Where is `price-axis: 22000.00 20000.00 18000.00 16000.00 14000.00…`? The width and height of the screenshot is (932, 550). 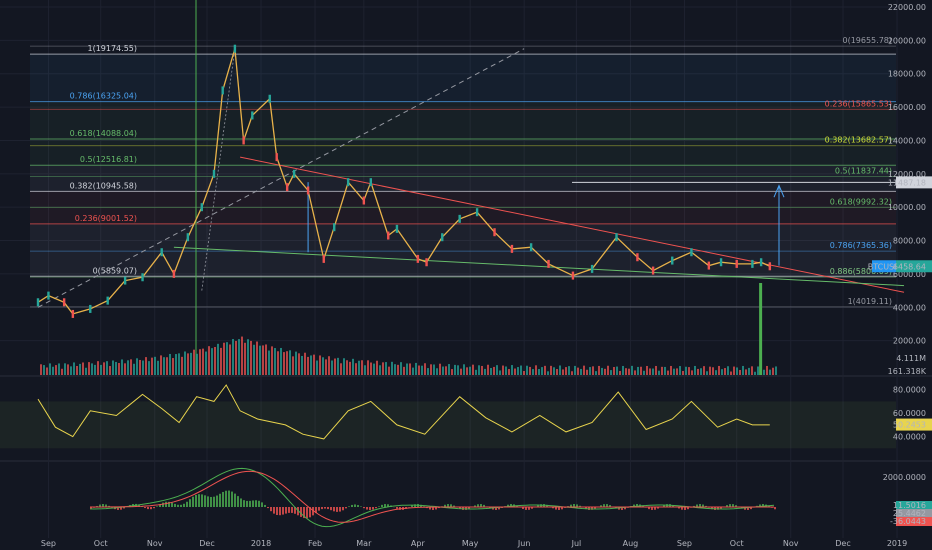 price-axis: 22000.00 20000.00 18000.00 16000.00 14000.00… is located at coordinates (900, 264).